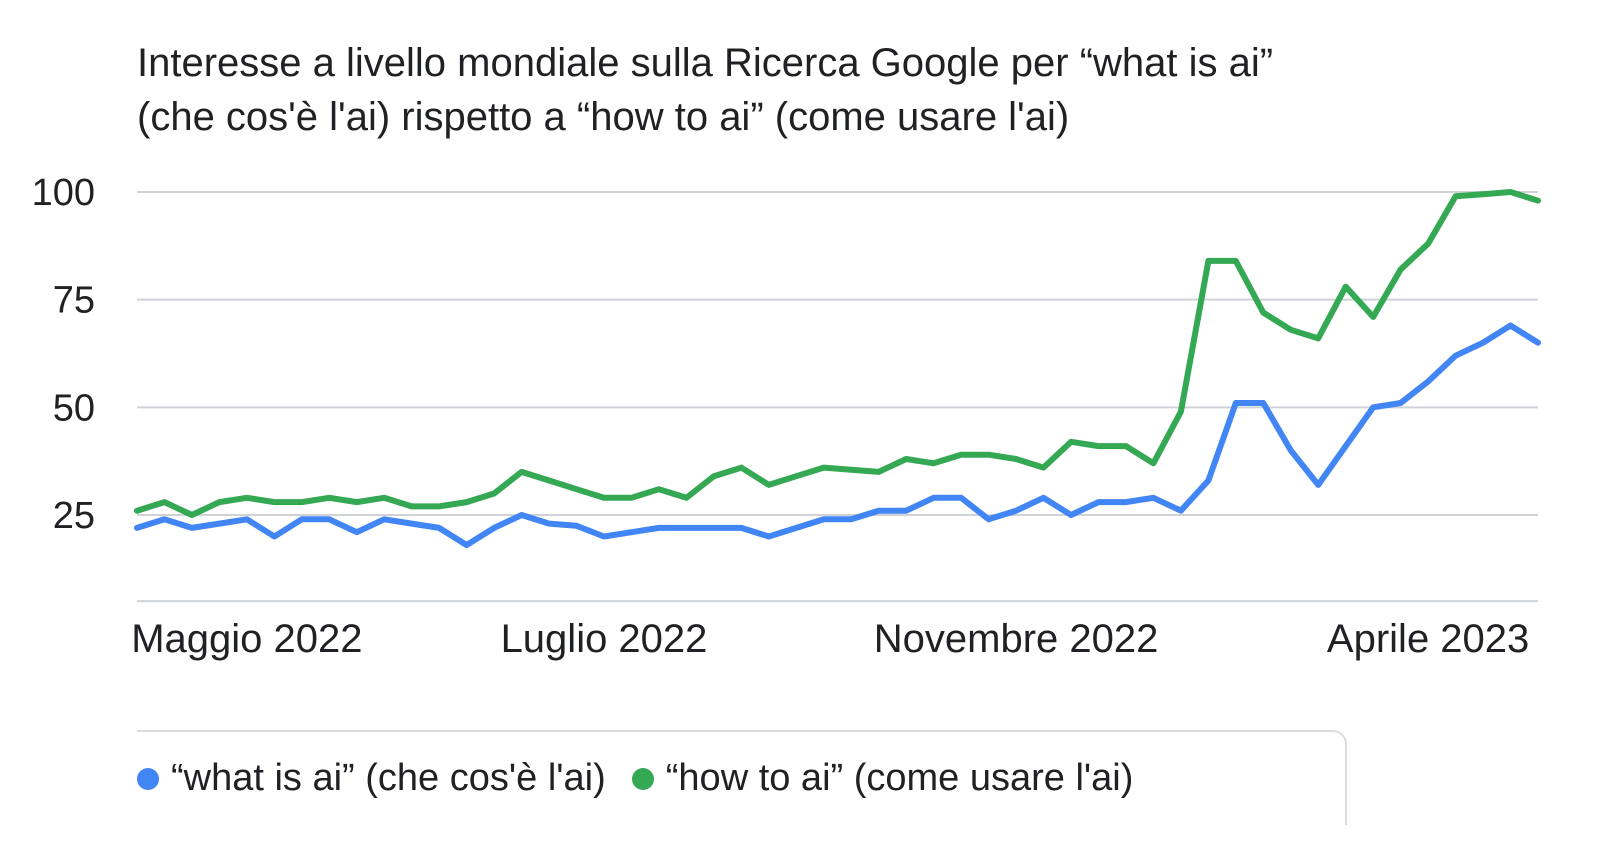 Image resolution: width=1600 pixels, height=847 pixels. Describe the element at coordinates (74, 301) in the screenshot. I see `y-tick-label: 75` at that location.